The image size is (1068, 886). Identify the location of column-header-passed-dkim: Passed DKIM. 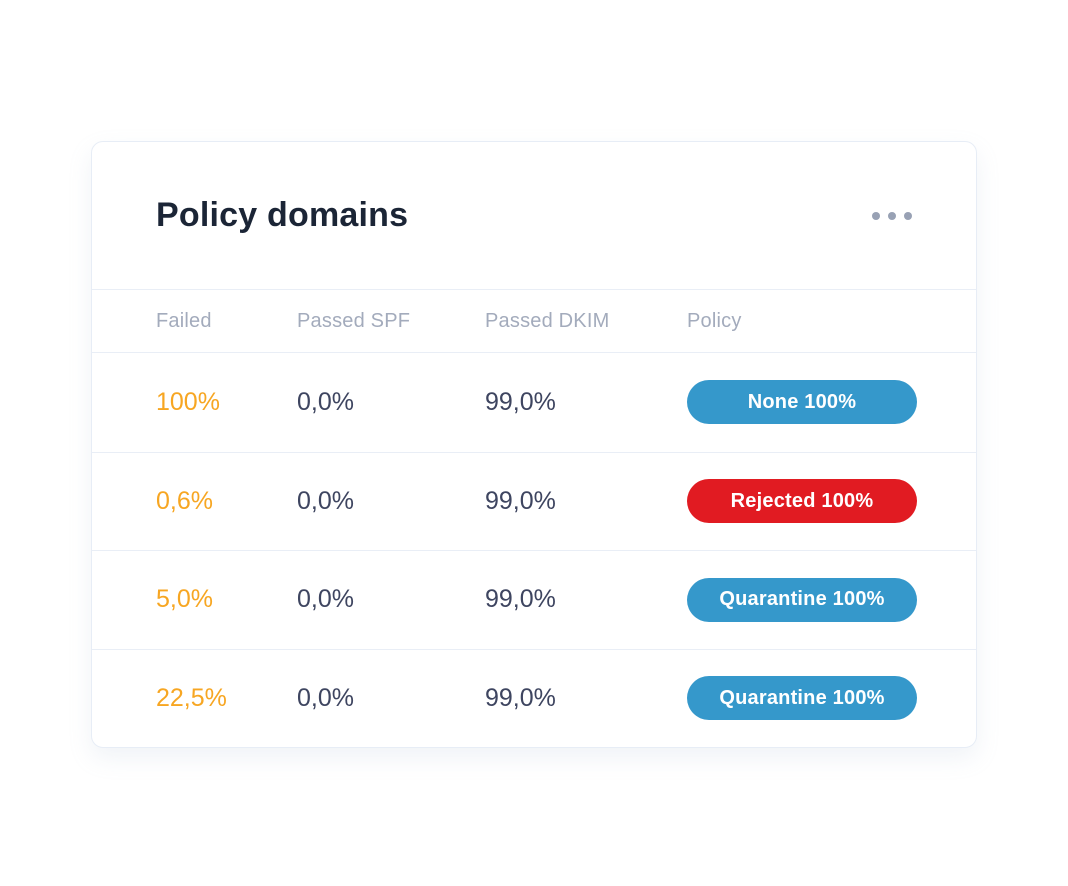
(547, 320).